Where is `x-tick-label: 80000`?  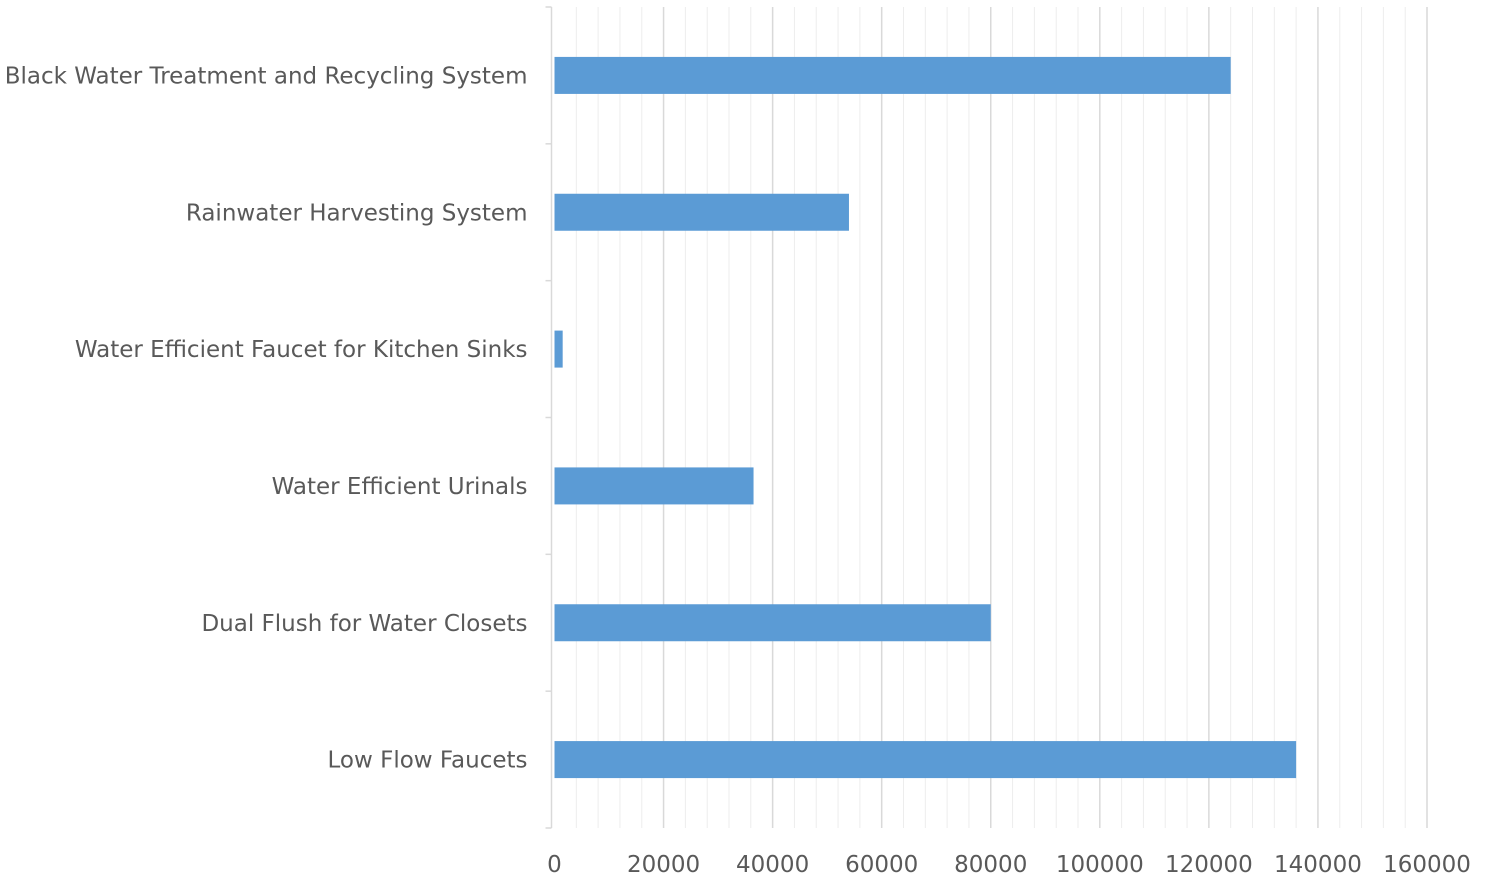 x-tick-label: 80000 is located at coordinates (990, 865).